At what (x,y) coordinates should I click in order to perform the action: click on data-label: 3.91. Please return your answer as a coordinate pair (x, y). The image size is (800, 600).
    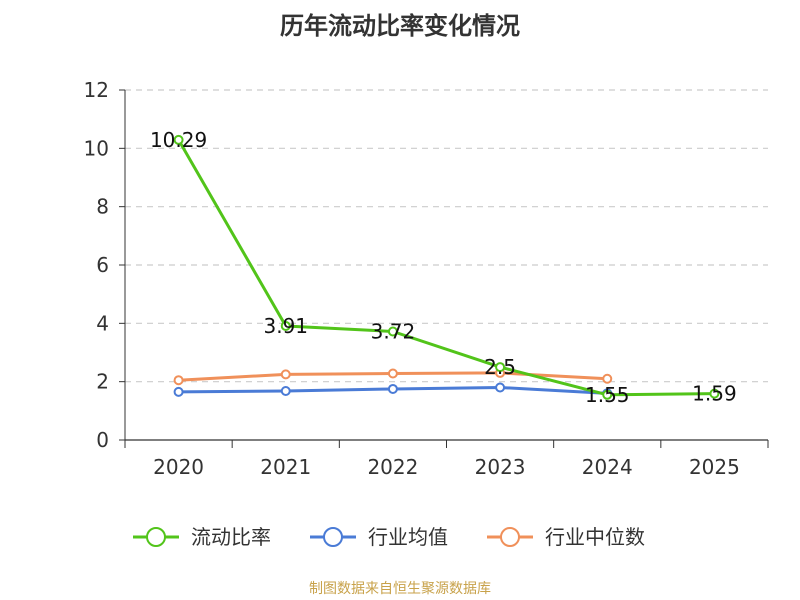
    Looking at the image, I should click on (285, 326).